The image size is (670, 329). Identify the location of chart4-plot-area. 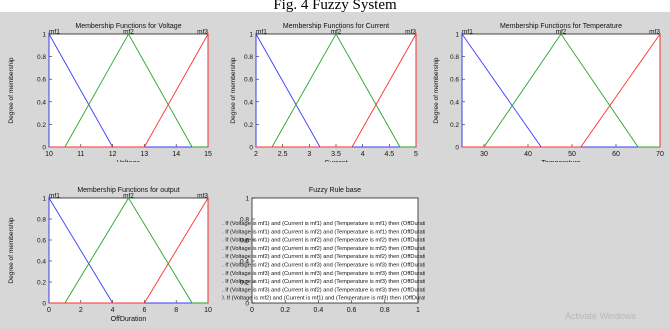
(335, 250).